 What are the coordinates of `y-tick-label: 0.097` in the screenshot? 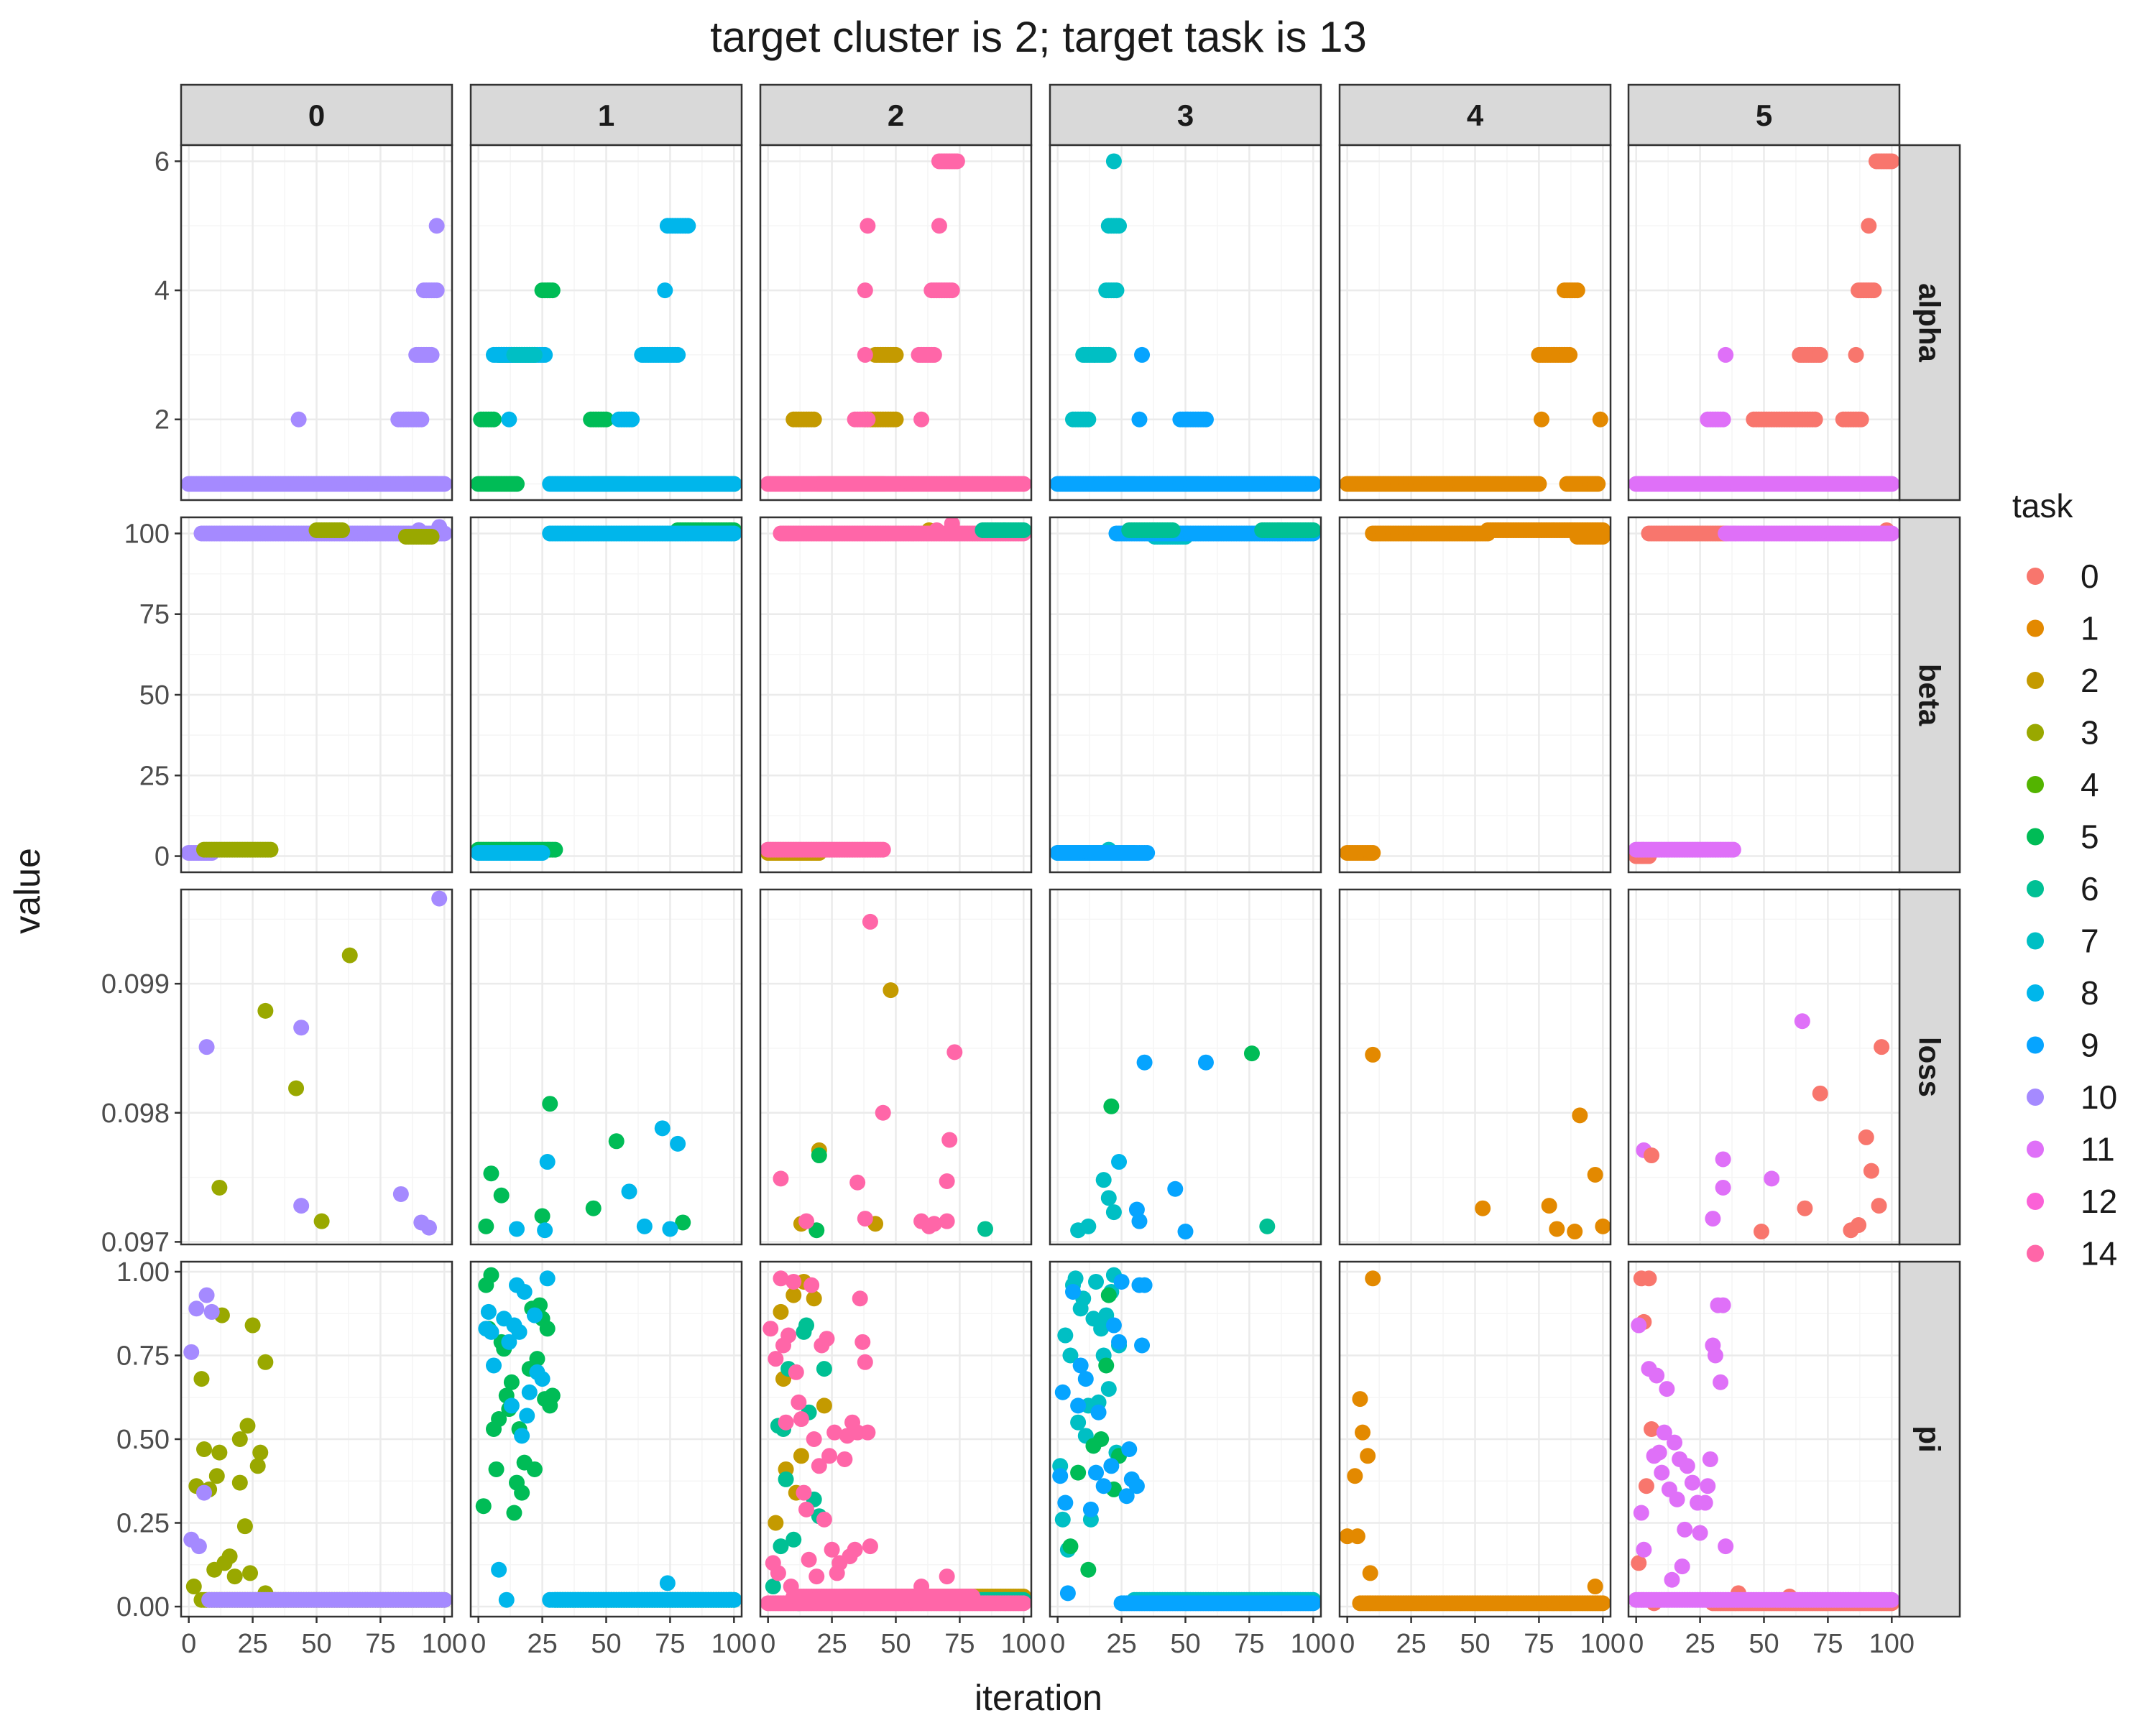 It's located at (135, 1242).